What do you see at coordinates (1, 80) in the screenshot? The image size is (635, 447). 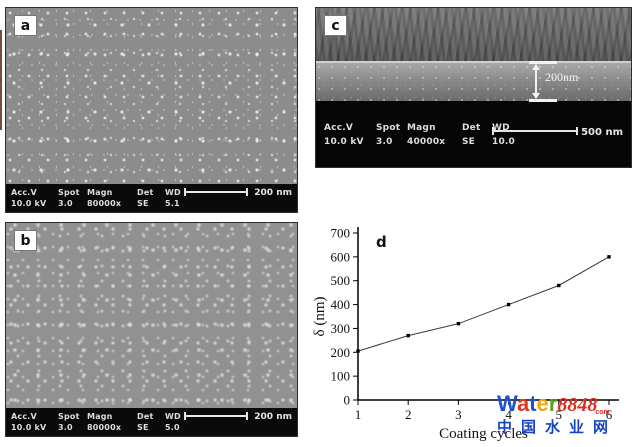 I see `scan-edge-artifact` at bounding box center [1, 80].